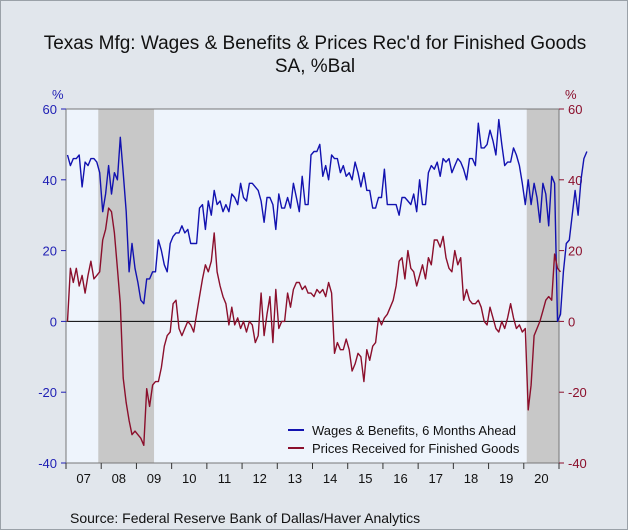  What do you see at coordinates (575, 180) in the screenshot?
I see `y-tick-label-right: 40` at bounding box center [575, 180].